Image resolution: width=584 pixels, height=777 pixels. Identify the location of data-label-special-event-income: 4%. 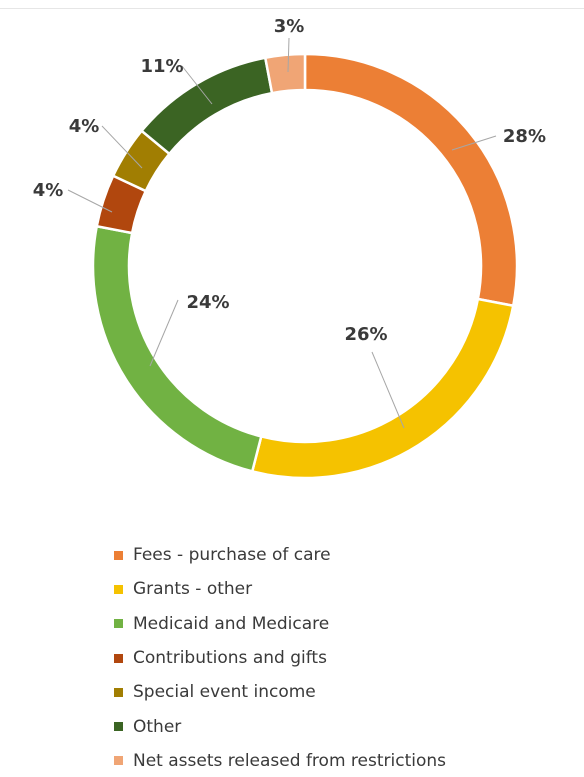
(84, 126).